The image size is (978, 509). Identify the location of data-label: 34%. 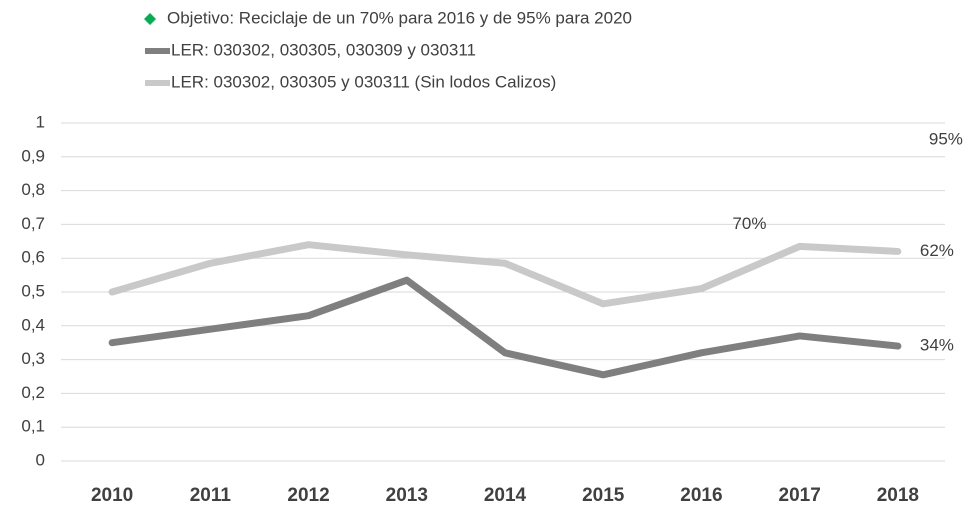
(937, 345).